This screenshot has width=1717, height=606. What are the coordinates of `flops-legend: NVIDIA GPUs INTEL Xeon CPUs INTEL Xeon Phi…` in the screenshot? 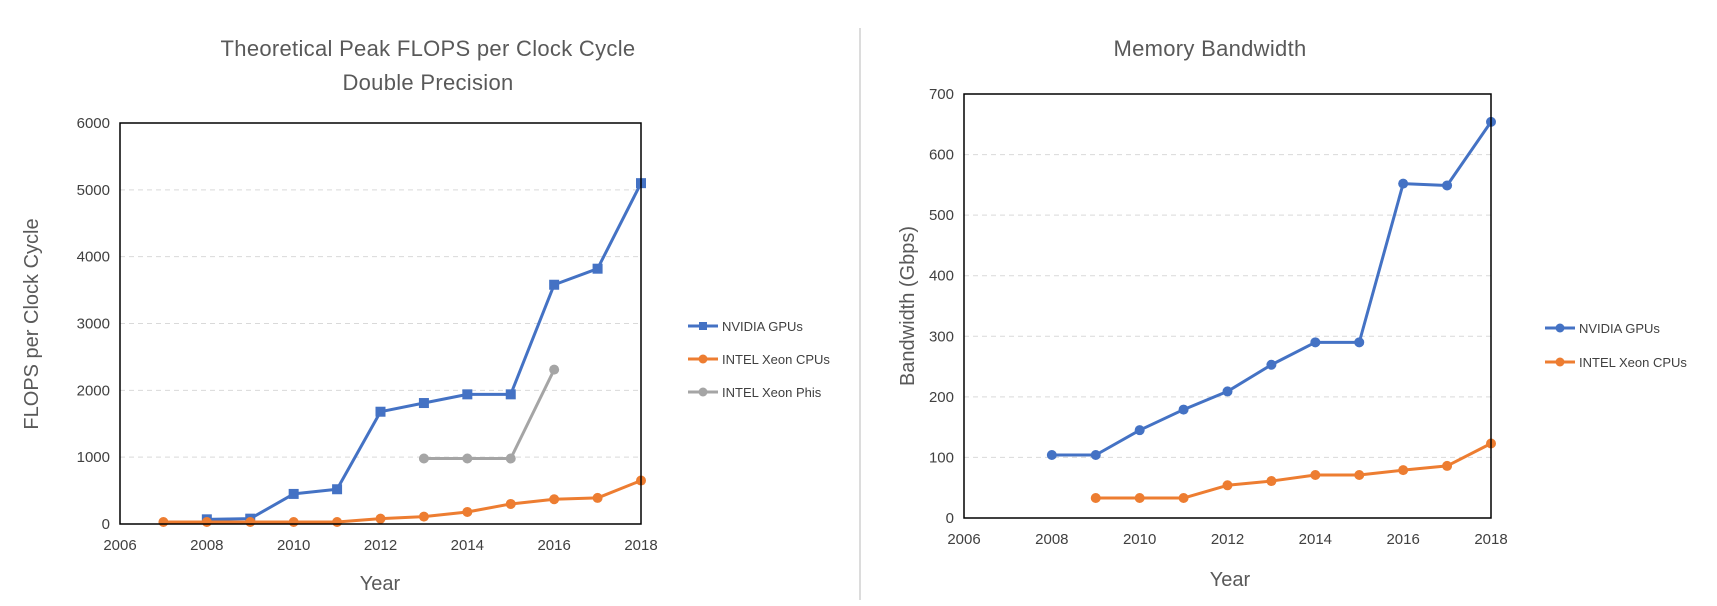 It's located at (759, 359).